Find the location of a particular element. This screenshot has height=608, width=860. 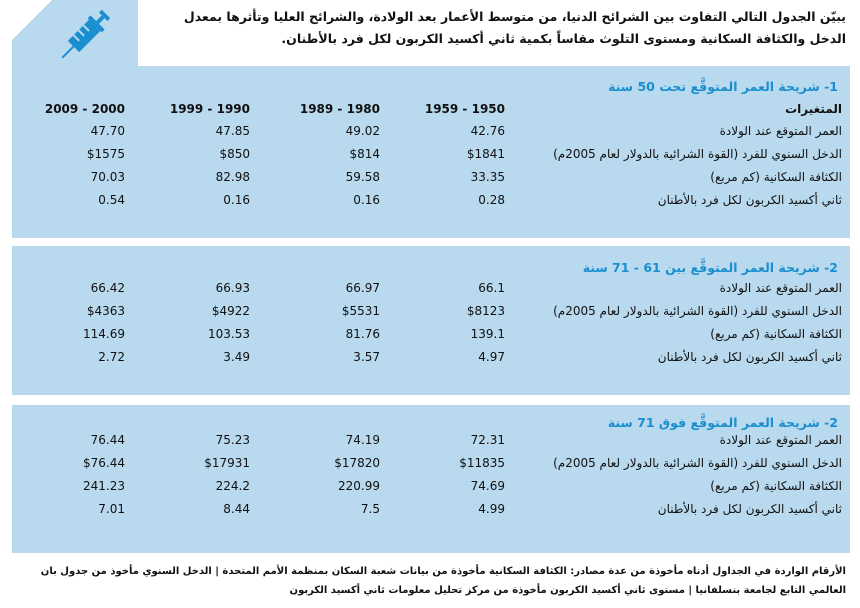

table-cell: $17931 is located at coordinates (227, 463).